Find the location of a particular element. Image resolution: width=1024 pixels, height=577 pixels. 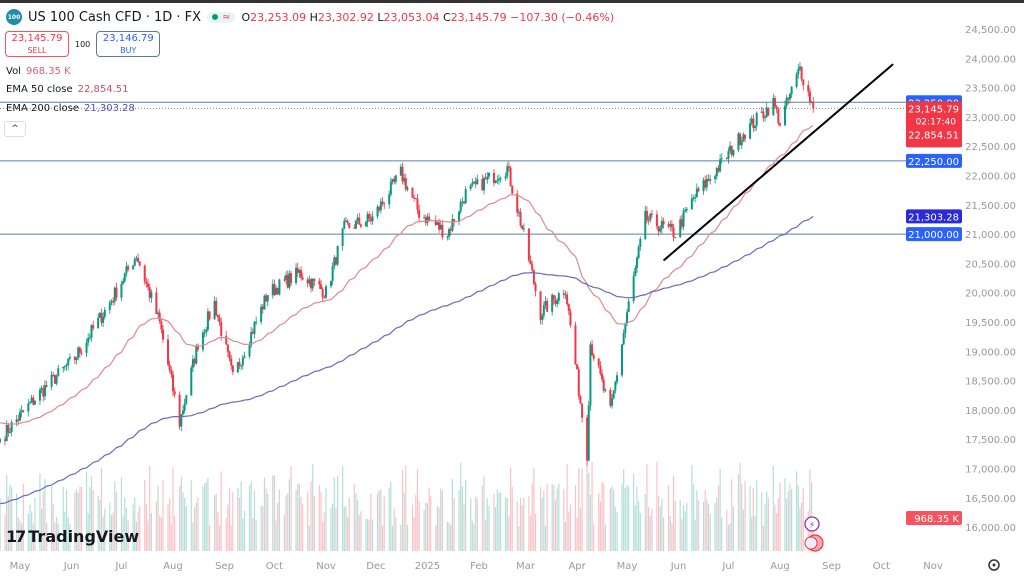

legend-ema200: EMA 200 close 21,303.28 is located at coordinates (70, 108).